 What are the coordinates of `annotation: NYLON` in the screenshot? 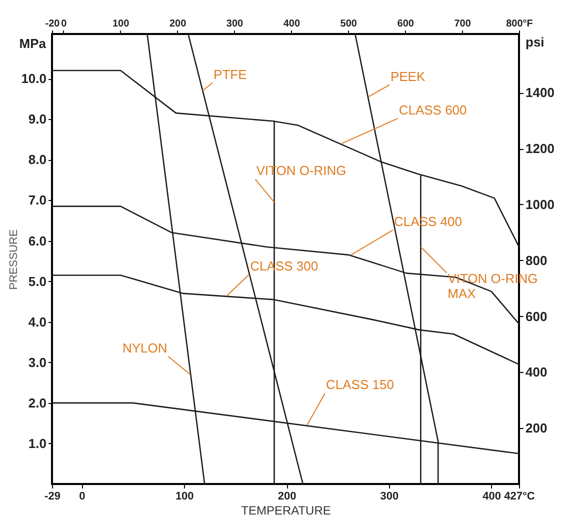 It's located at (145, 348).